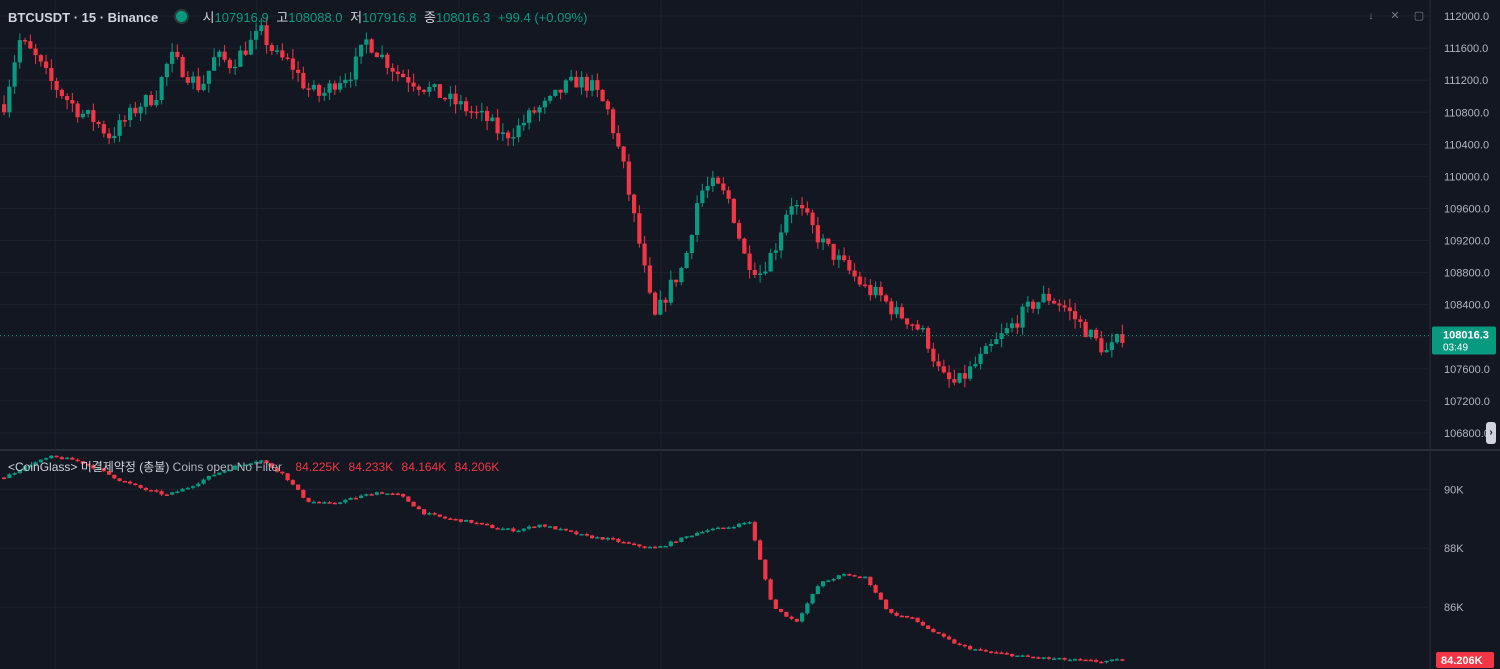 This screenshot has width=1500, height=669. I want to click on price-axis-tick: 107600.0, so click(1467, 370).